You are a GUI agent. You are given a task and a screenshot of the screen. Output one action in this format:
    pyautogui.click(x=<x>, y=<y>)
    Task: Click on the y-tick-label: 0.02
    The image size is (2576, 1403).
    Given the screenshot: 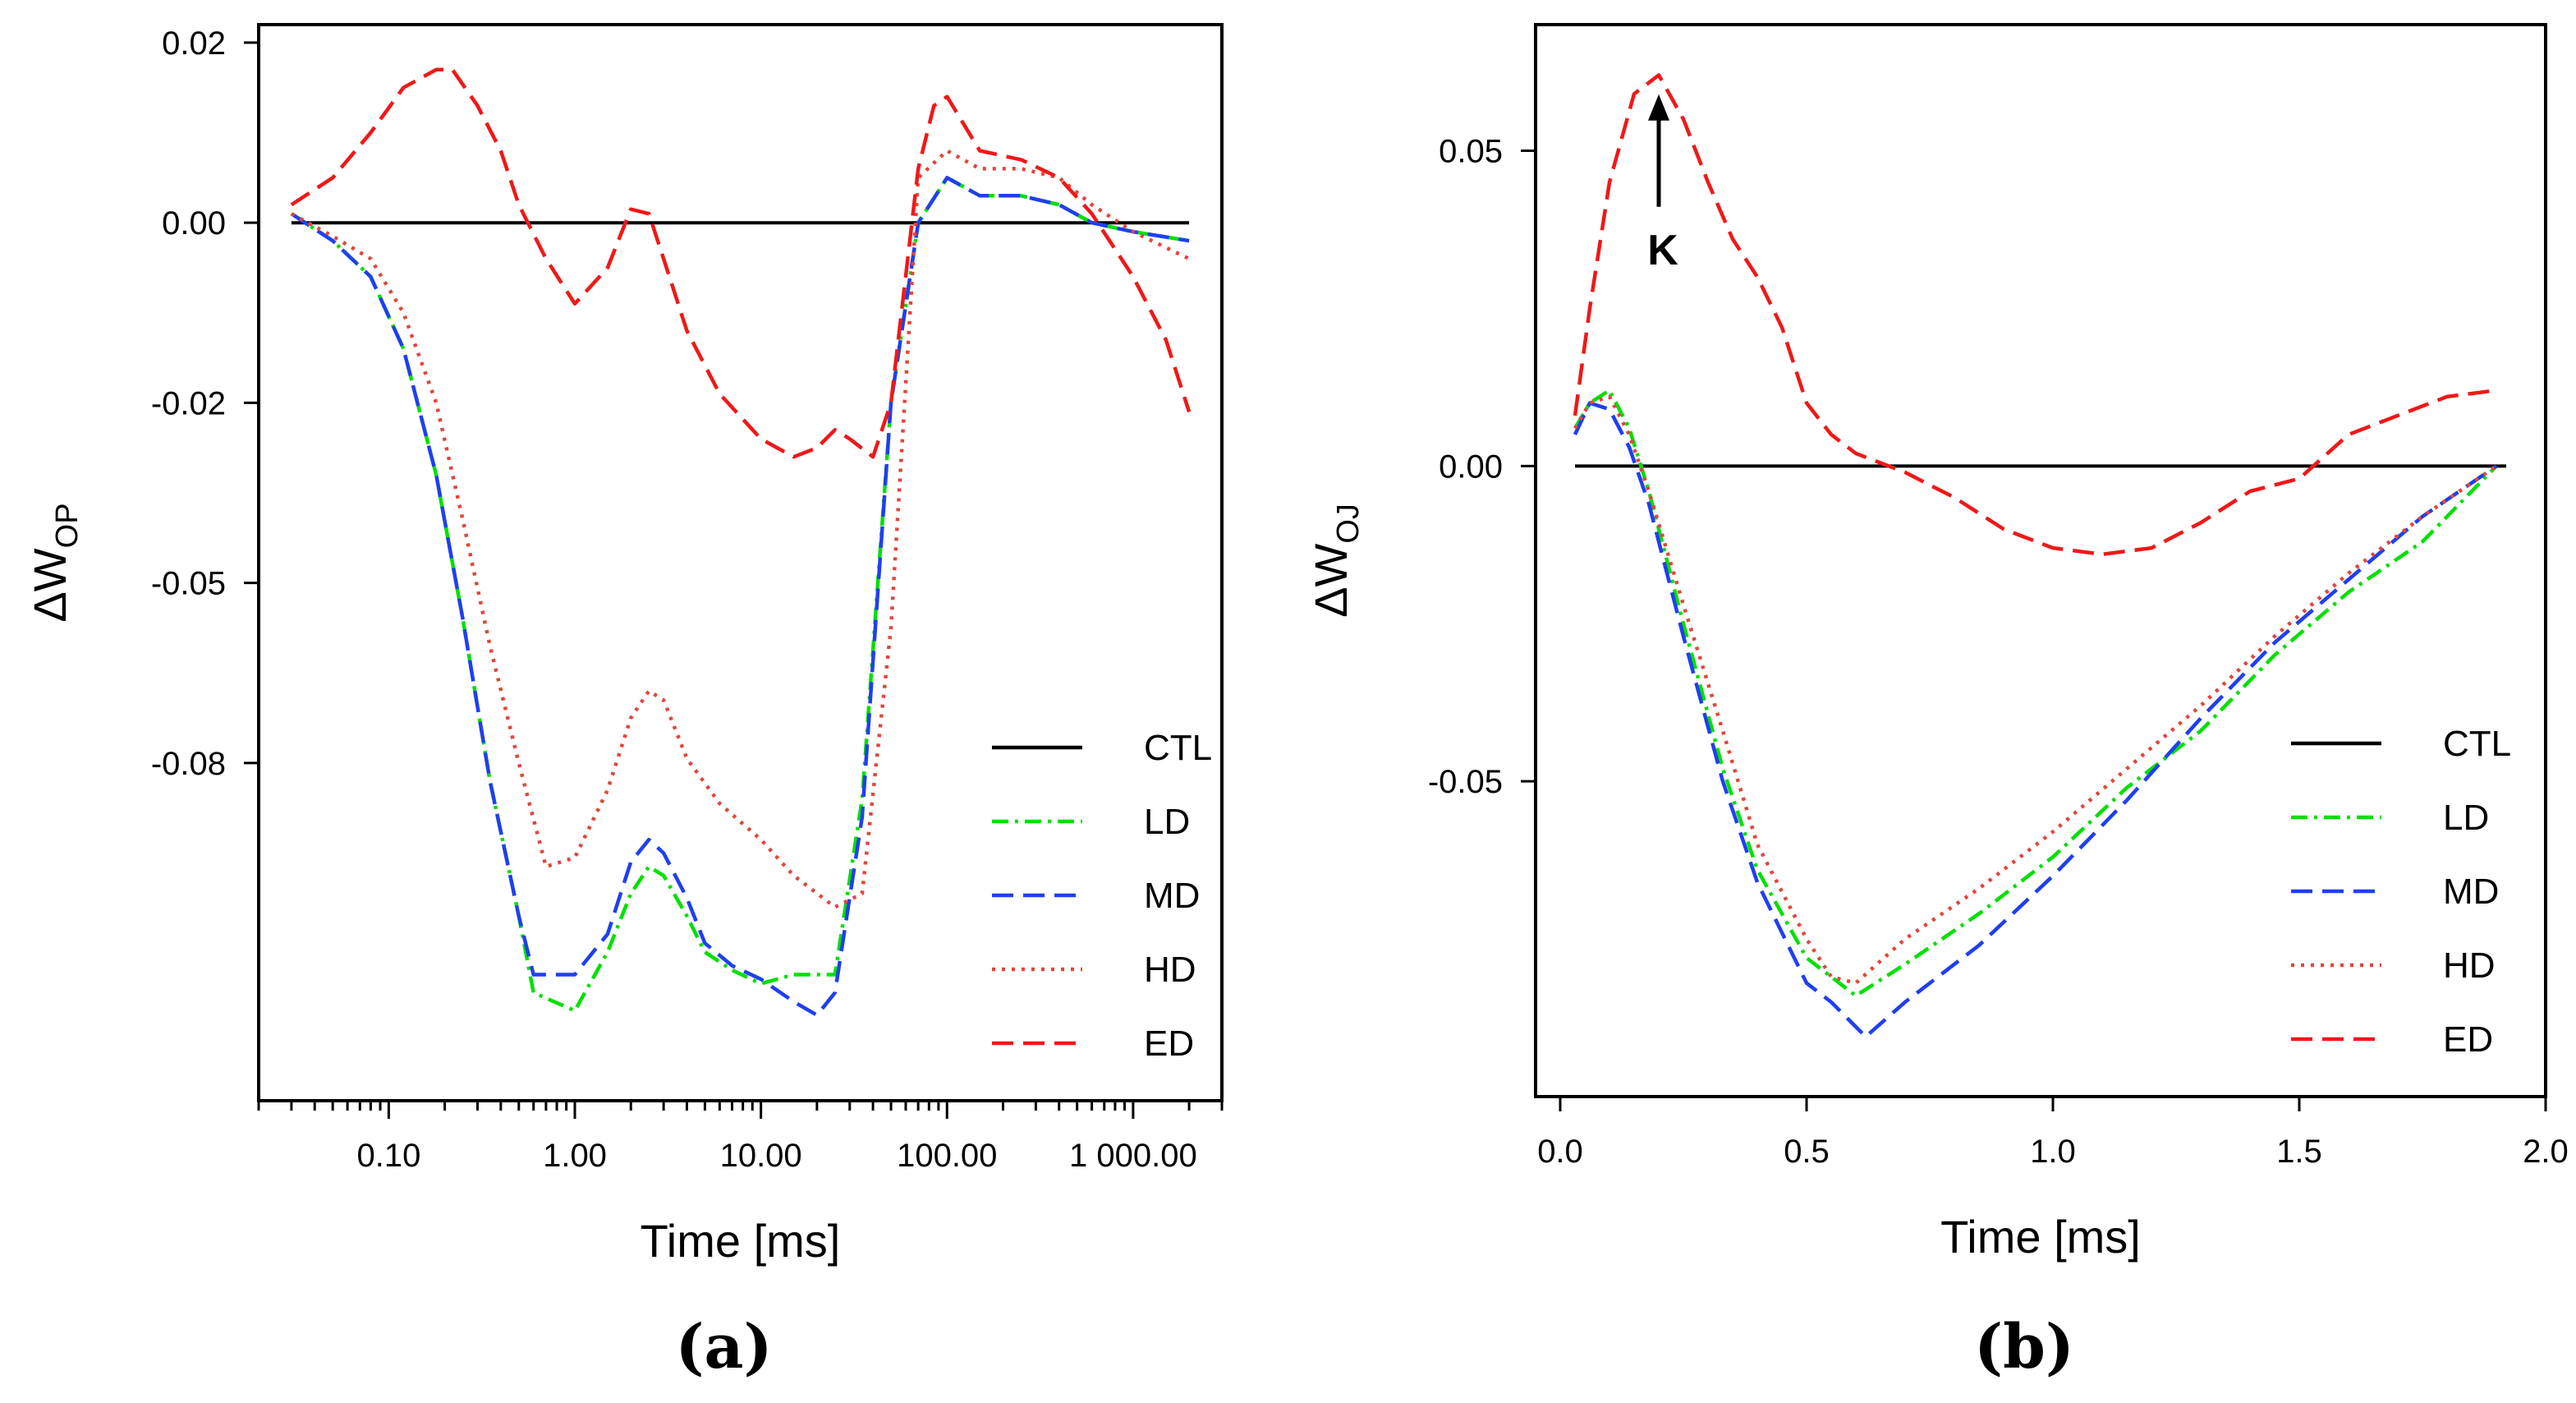 What is the action you would take?
    pyautogui.click(x=194, y=43)
    